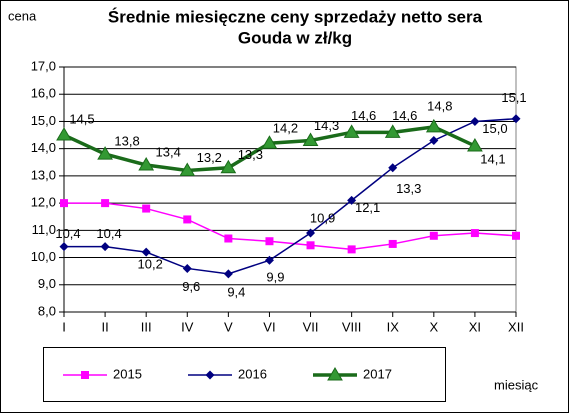 The image size is (569, 413). Describe the element at coordinates (326, 125) in the screenshot. I see `data-label: 14,3` at that location.